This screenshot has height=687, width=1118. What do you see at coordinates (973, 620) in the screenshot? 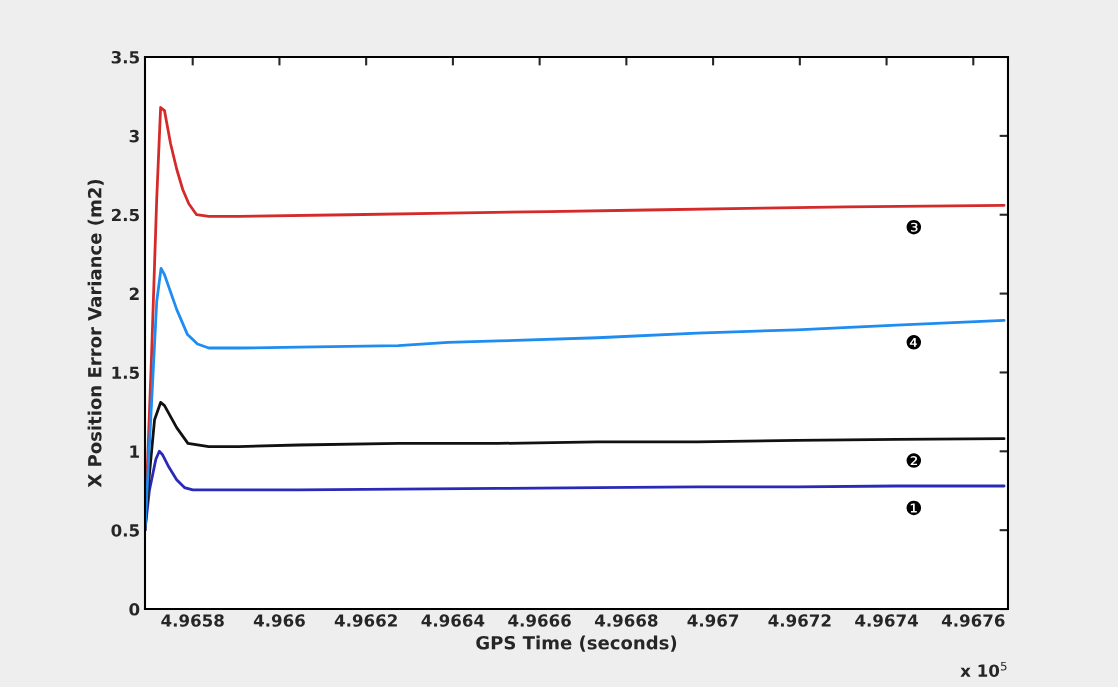
I see `x-tick-label: 4.9676` at bounding box center [973, 620].